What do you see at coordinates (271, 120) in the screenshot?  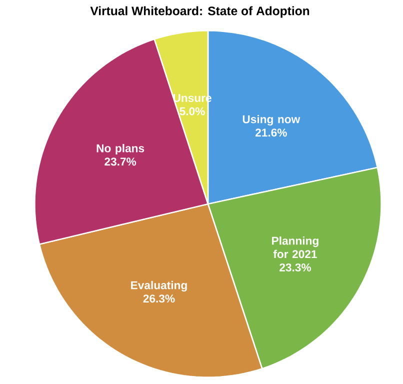 I see `slice-label: Using now` at bounding box center [271, 120].